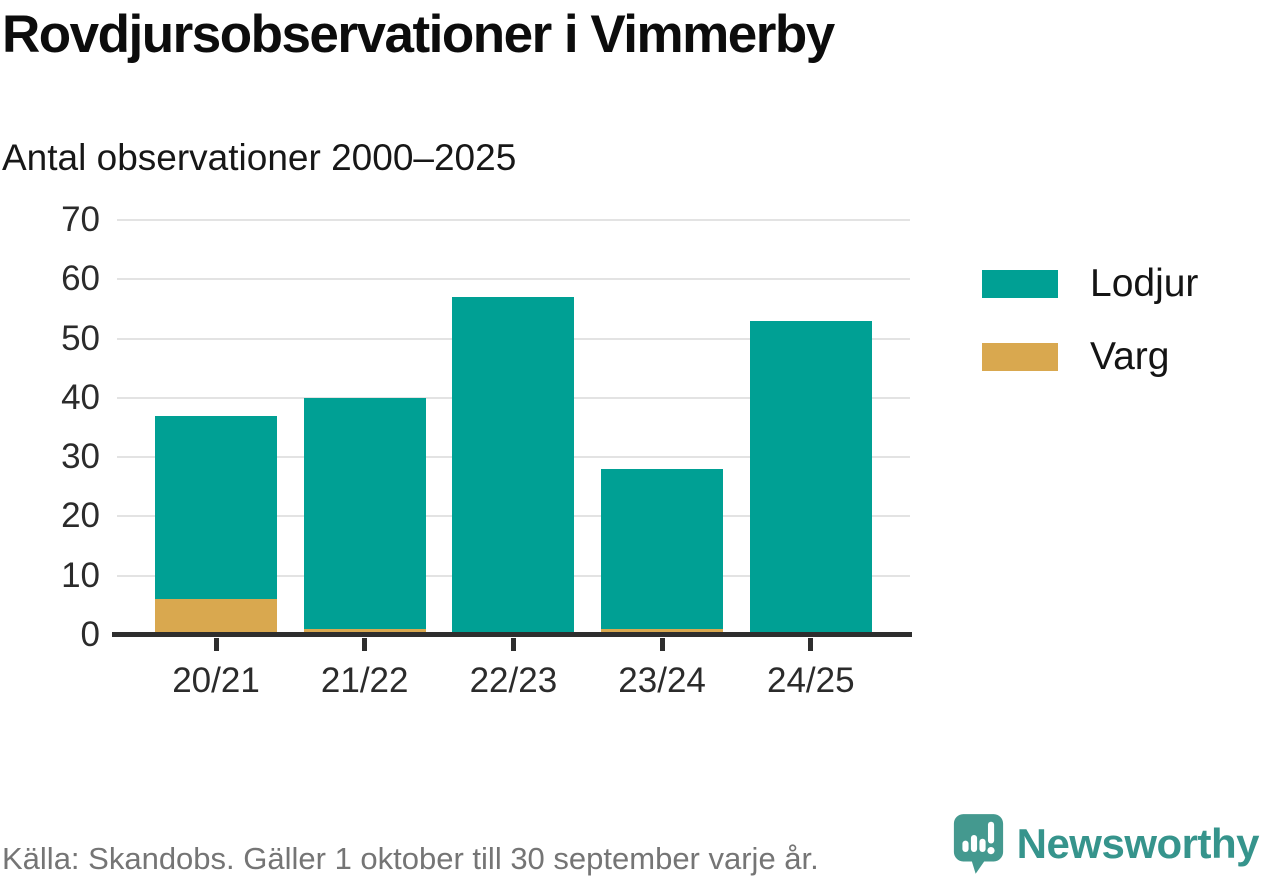 Image resolution: width=1262 pixels, height=879 pixels. I want to click on bar-21/22, so click(364, 427).